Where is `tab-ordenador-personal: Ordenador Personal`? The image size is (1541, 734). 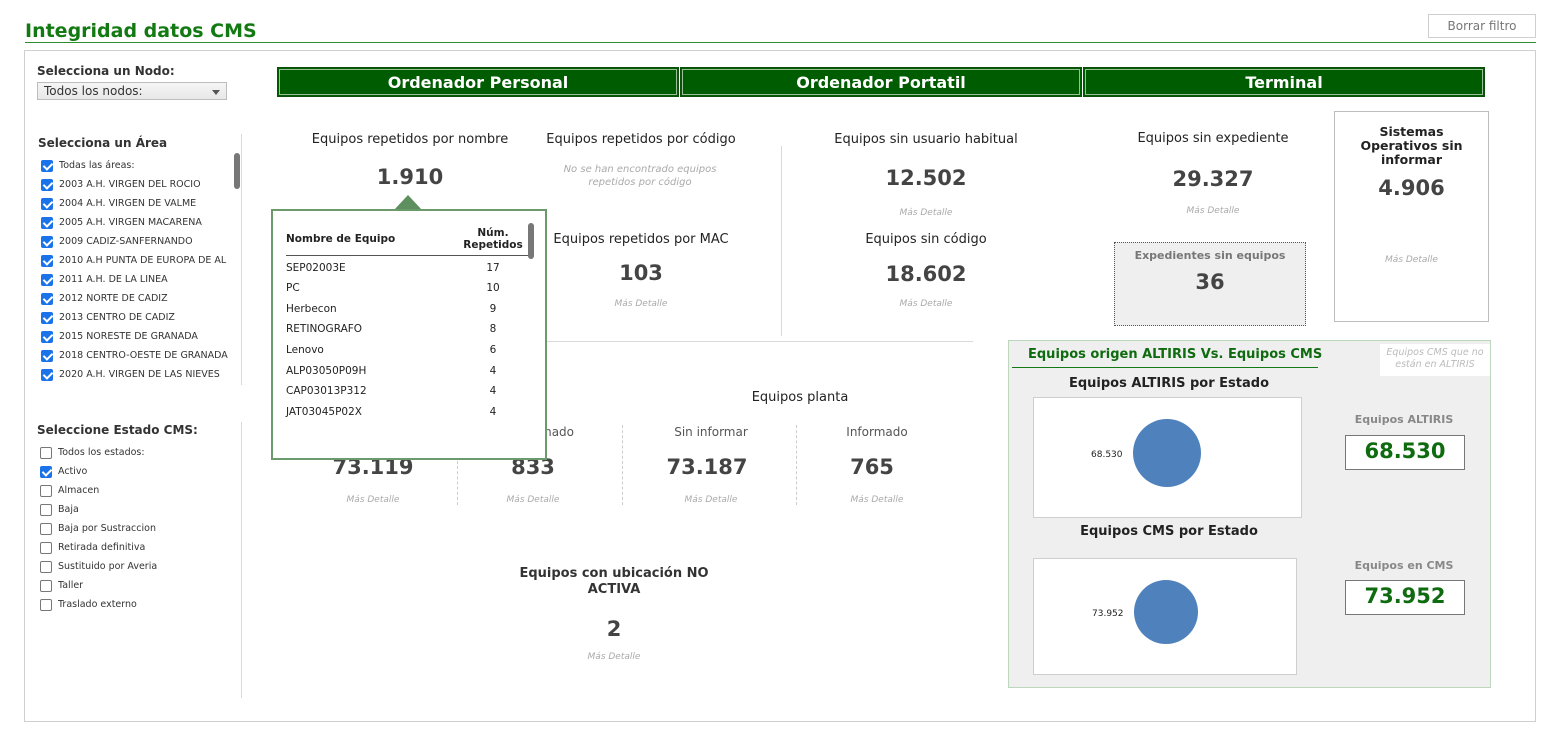 tab-ordenador-personal: Ordenador Personal is located at coordinates (478, 82).